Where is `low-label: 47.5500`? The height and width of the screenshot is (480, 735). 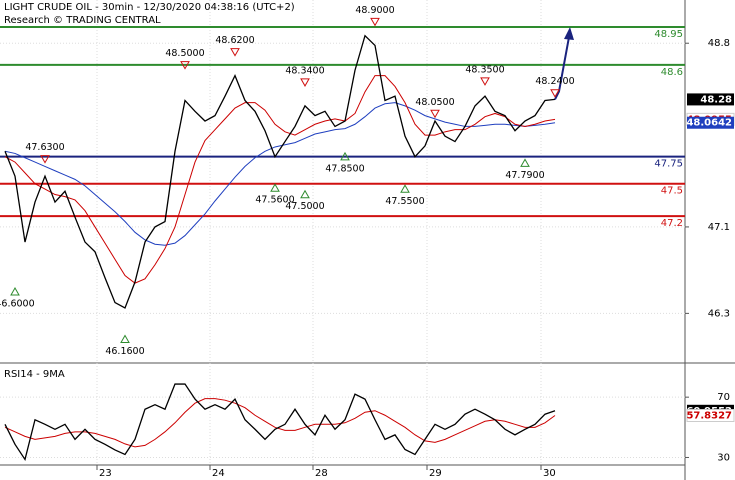 low-label: 47.5500 is located at coordinates (404, 201).